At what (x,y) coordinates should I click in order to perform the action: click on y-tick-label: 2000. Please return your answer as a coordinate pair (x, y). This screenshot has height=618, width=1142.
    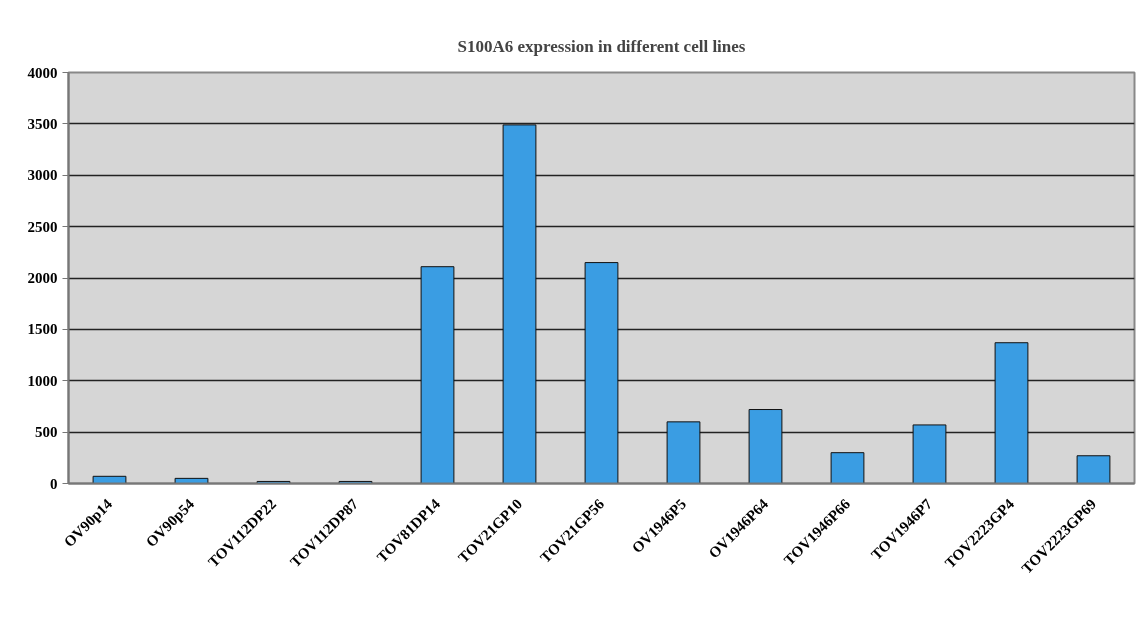
    Looking at the image, I should click on (42, 278).